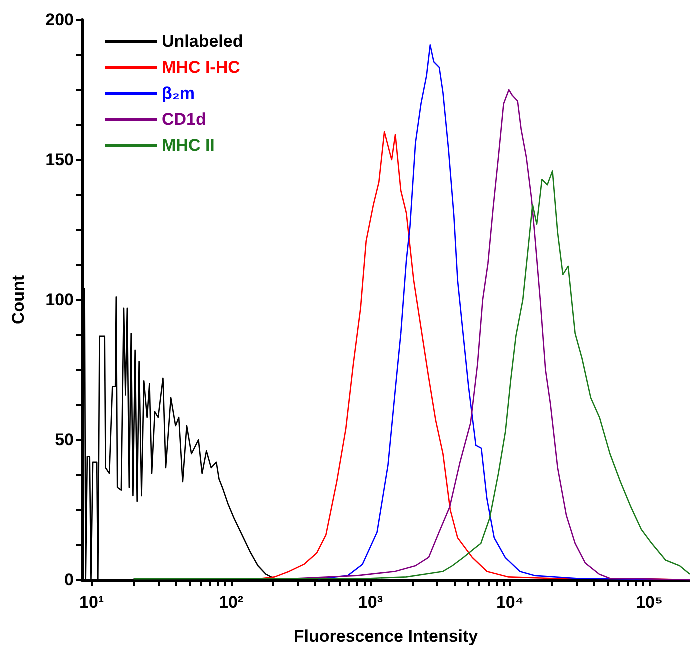  I want to click on legend-label: β₂m, so click(179, 93).